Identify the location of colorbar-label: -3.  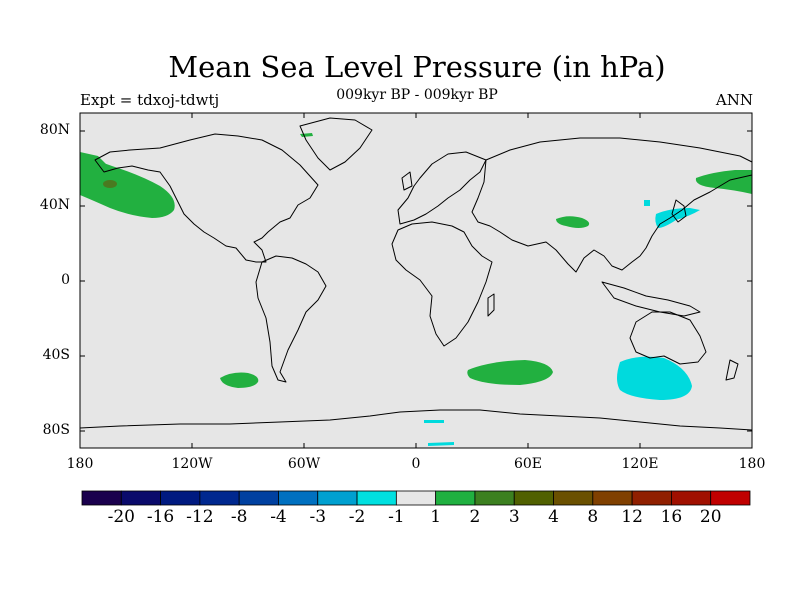
(318, 517).